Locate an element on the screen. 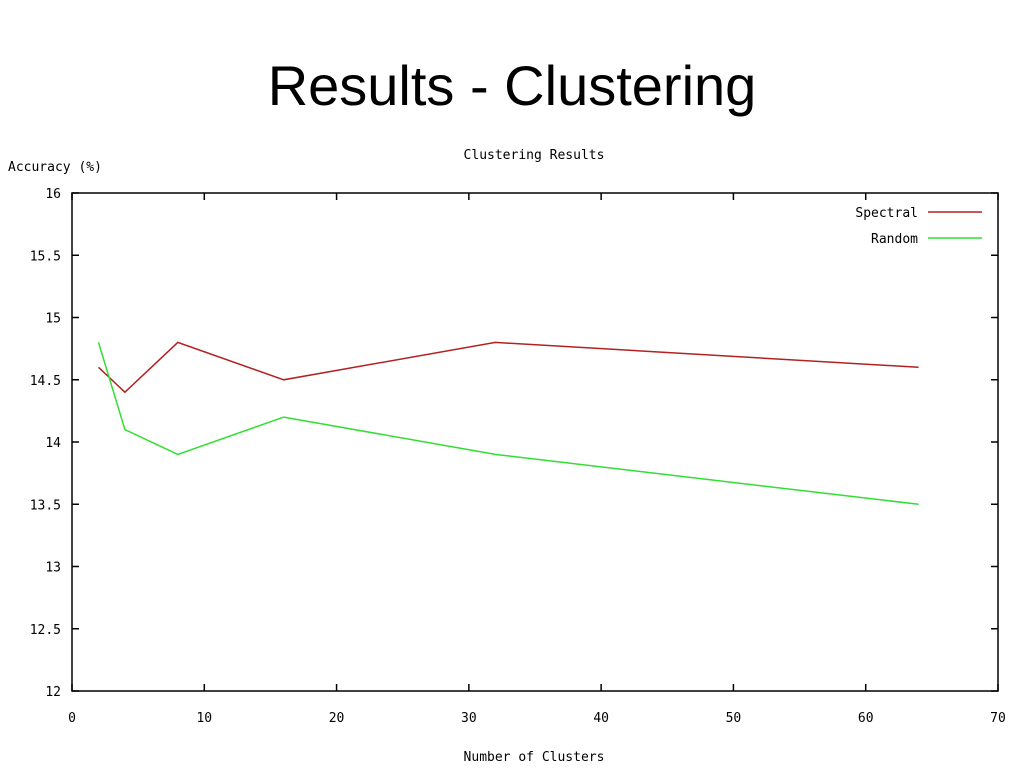 This screenshot has width=1024, height=768. y-axis-label: Accuracy (%) is located at coordinates (55, 167).